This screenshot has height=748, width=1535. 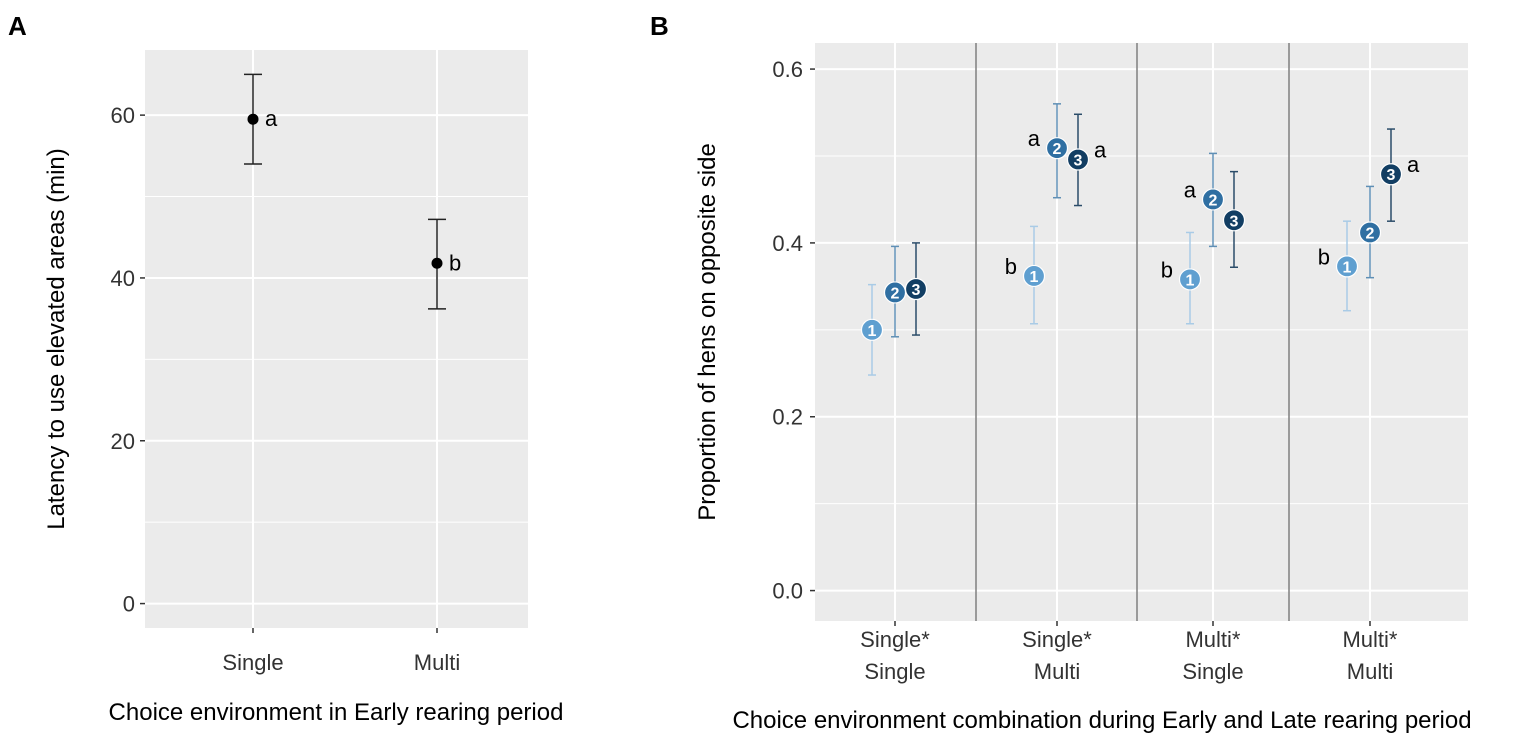 What do you see at coordinates (455, 262) in the screenshot?
I see `significance-letter-a: b` at bounding box center [455, 262].